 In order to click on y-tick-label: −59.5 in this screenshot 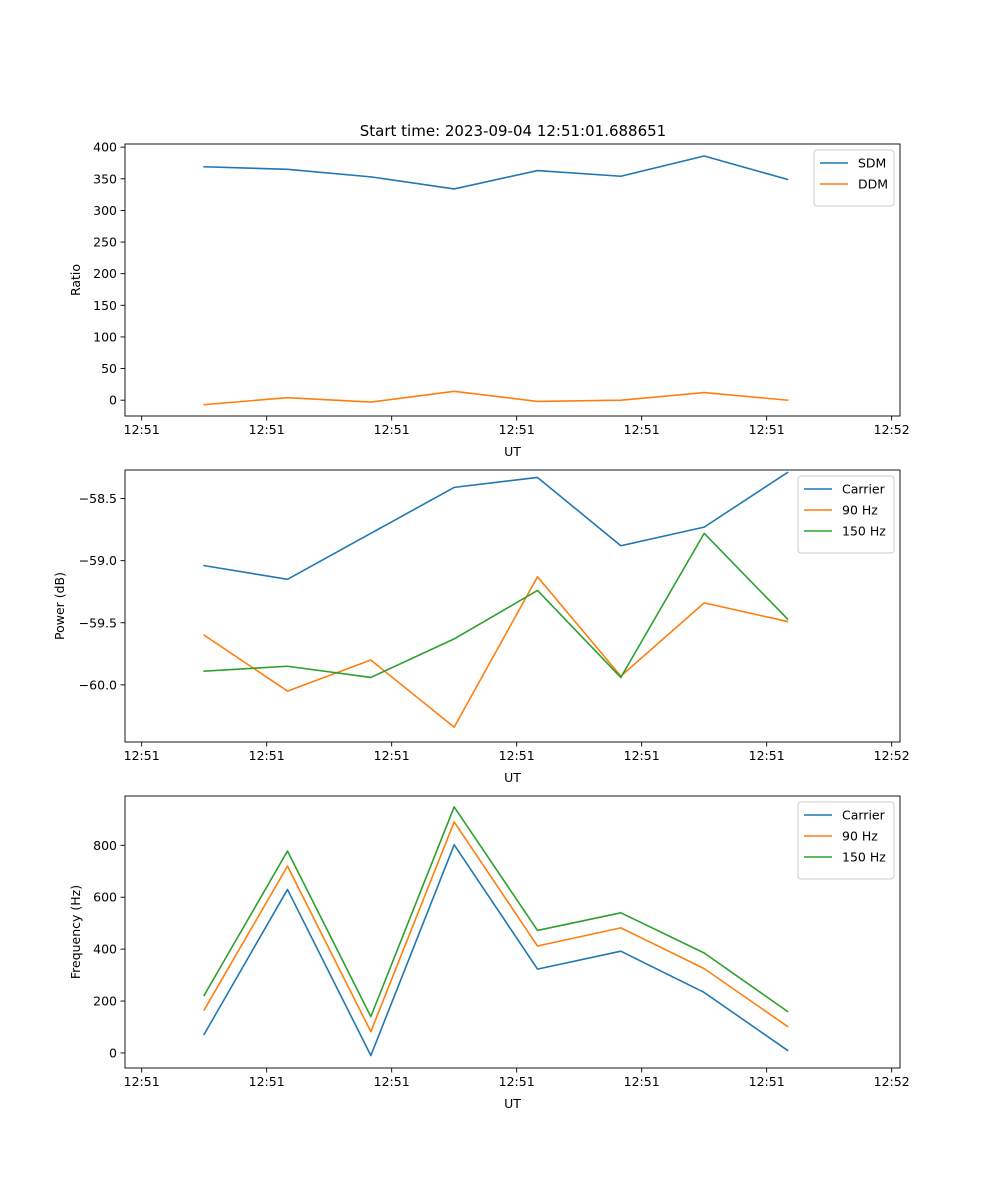, I will do `click(98, 622)`.